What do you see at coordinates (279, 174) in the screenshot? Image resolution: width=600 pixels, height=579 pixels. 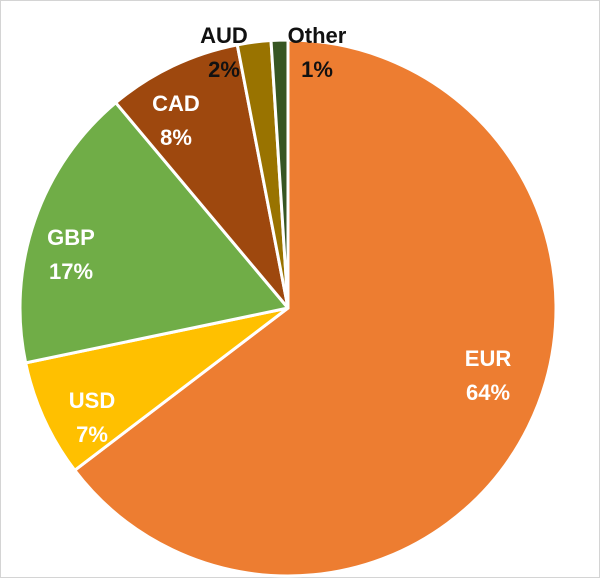 I see `pie-slice-other` at bounding box center [279, 174].